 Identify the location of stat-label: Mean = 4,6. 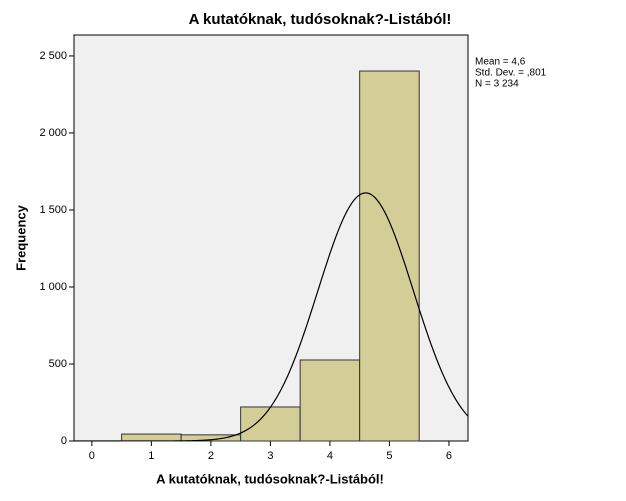
(500, 62).